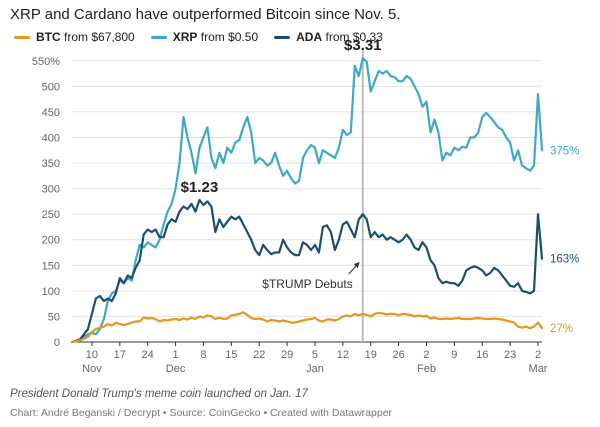  Describe the element at coordinates (51, 215) in the screenshot. I see `y-tick-label-250: 250` at that location.